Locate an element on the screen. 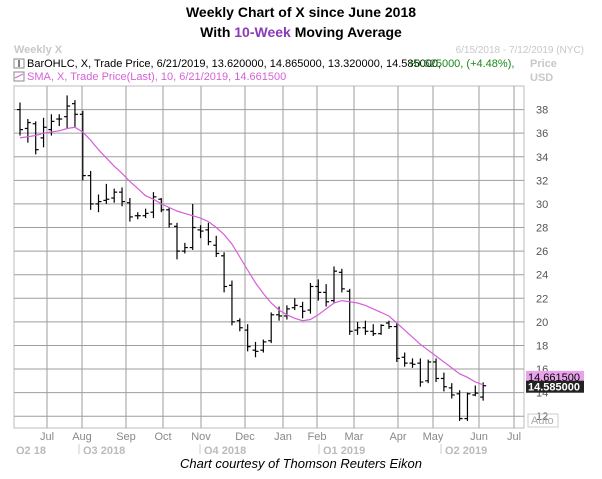 This screenshot has height=479, width=602. x-tick-label: Oct is located at coordinates (162, 437).